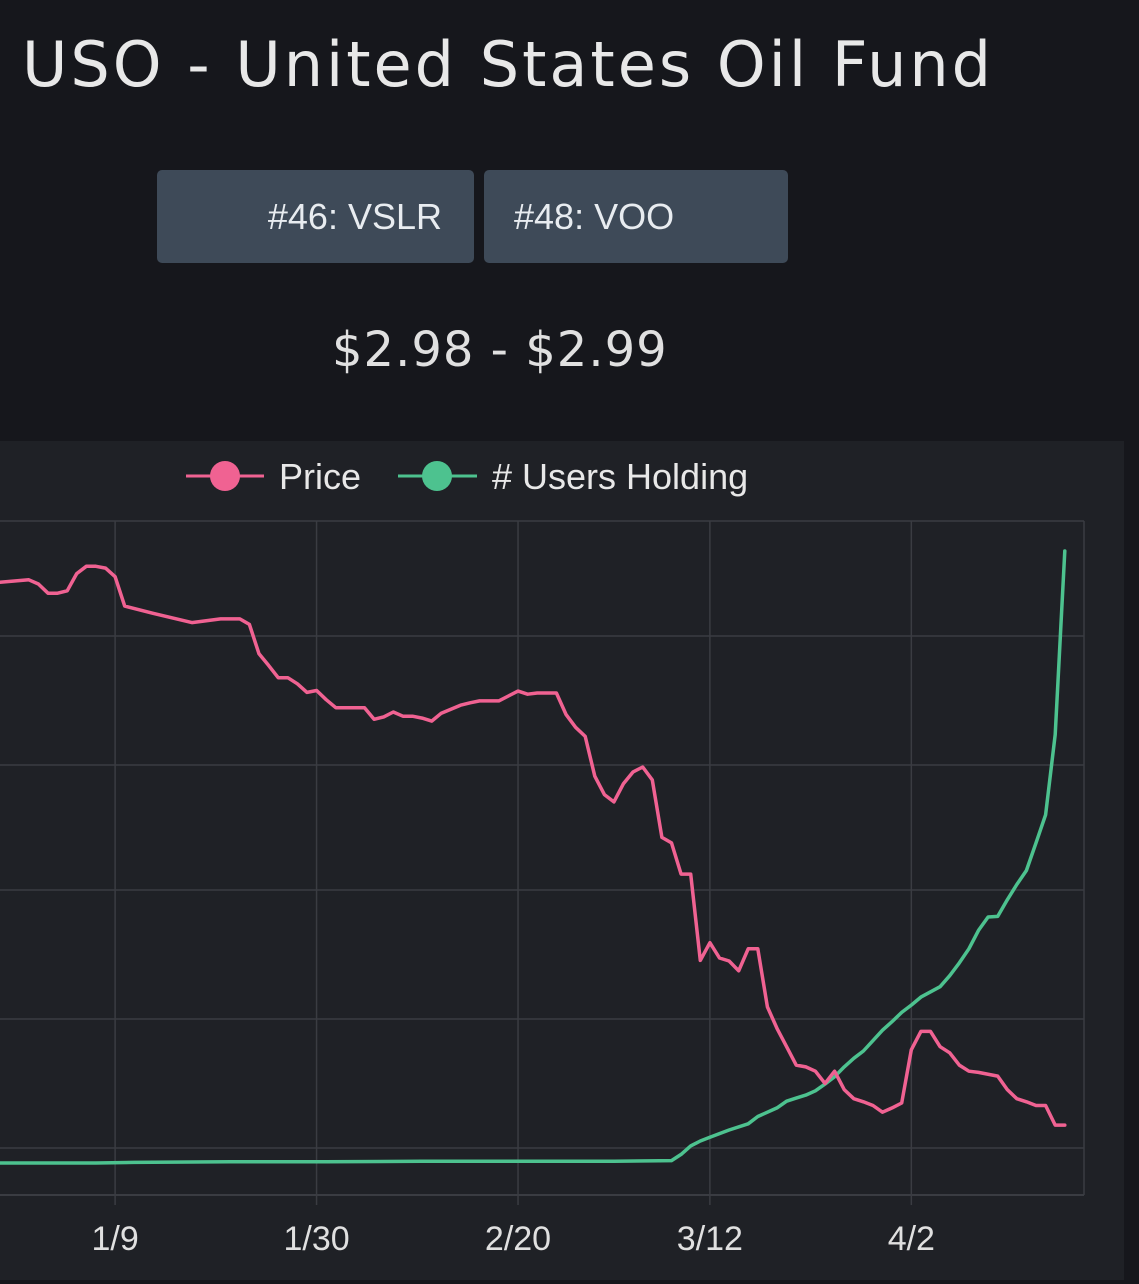 This screenshot has height=1284, width=1139. I want to click on chart-legend: Price # Users Holding, so click(467, 476).